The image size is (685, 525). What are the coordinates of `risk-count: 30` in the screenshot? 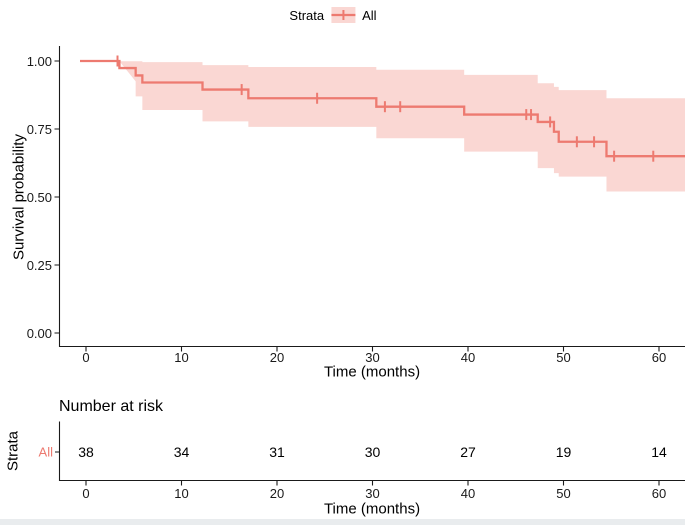 It's located at (372, 452).